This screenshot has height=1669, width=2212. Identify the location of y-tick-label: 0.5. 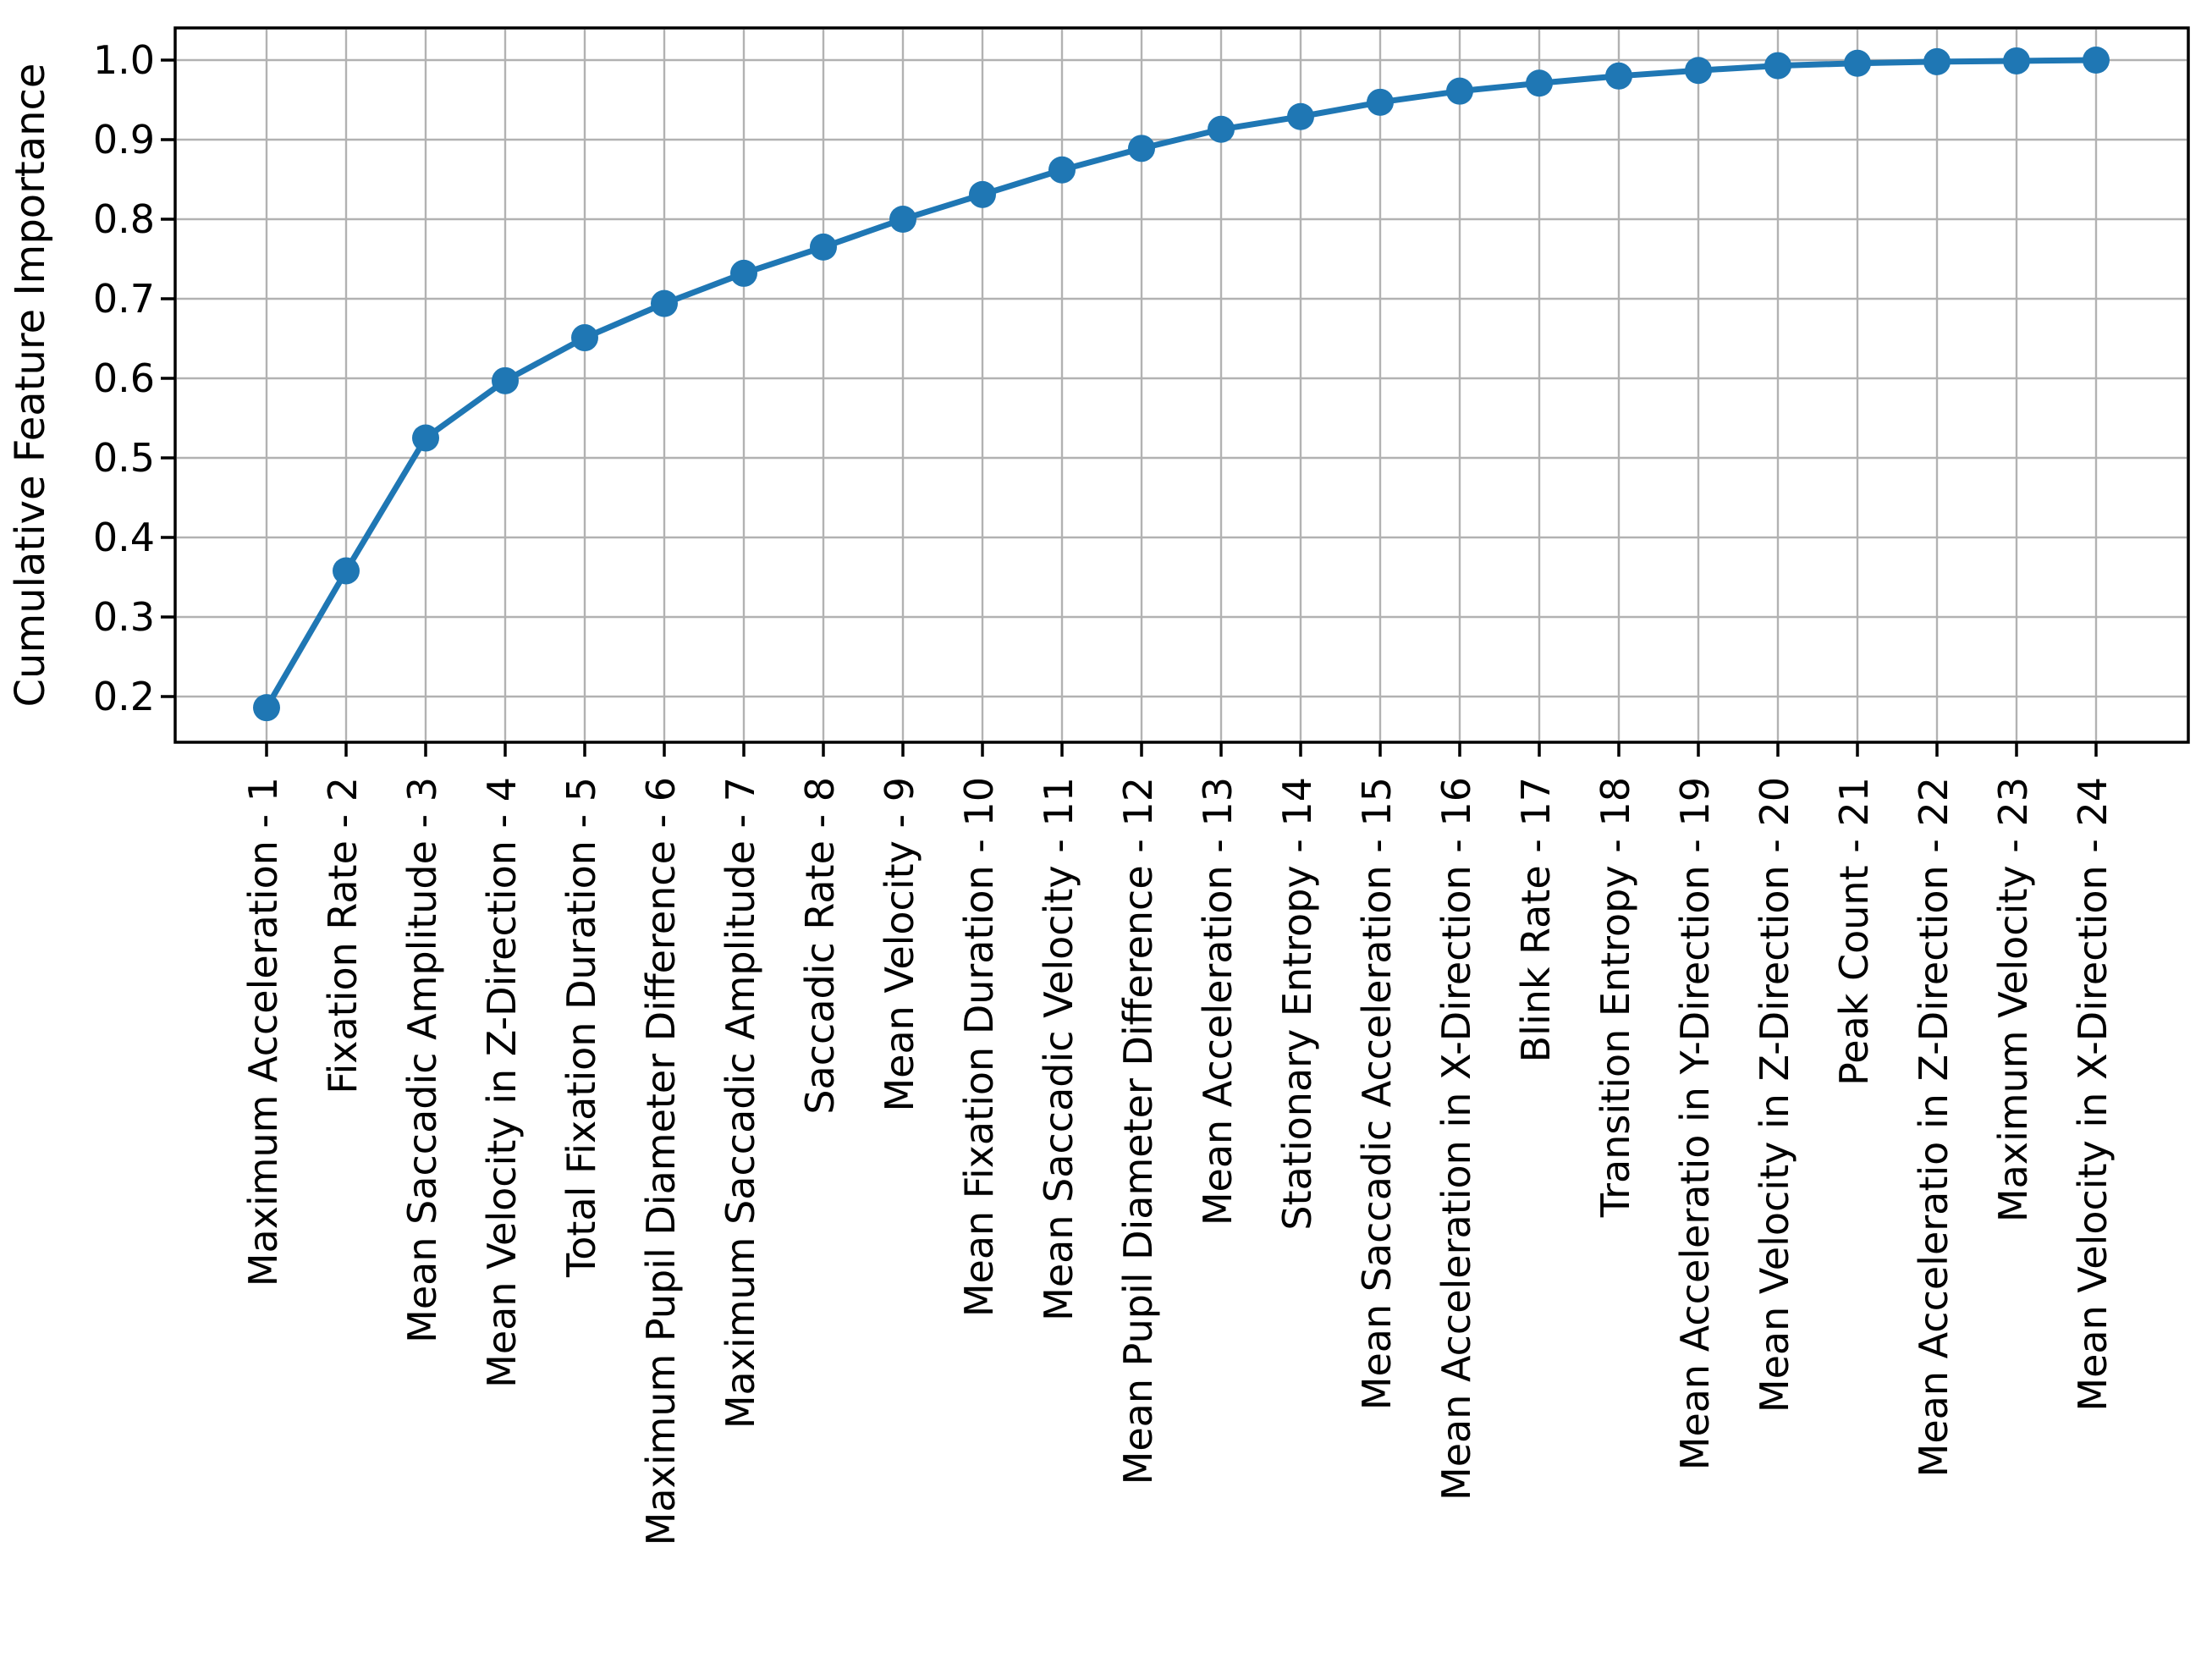
(124, 458).